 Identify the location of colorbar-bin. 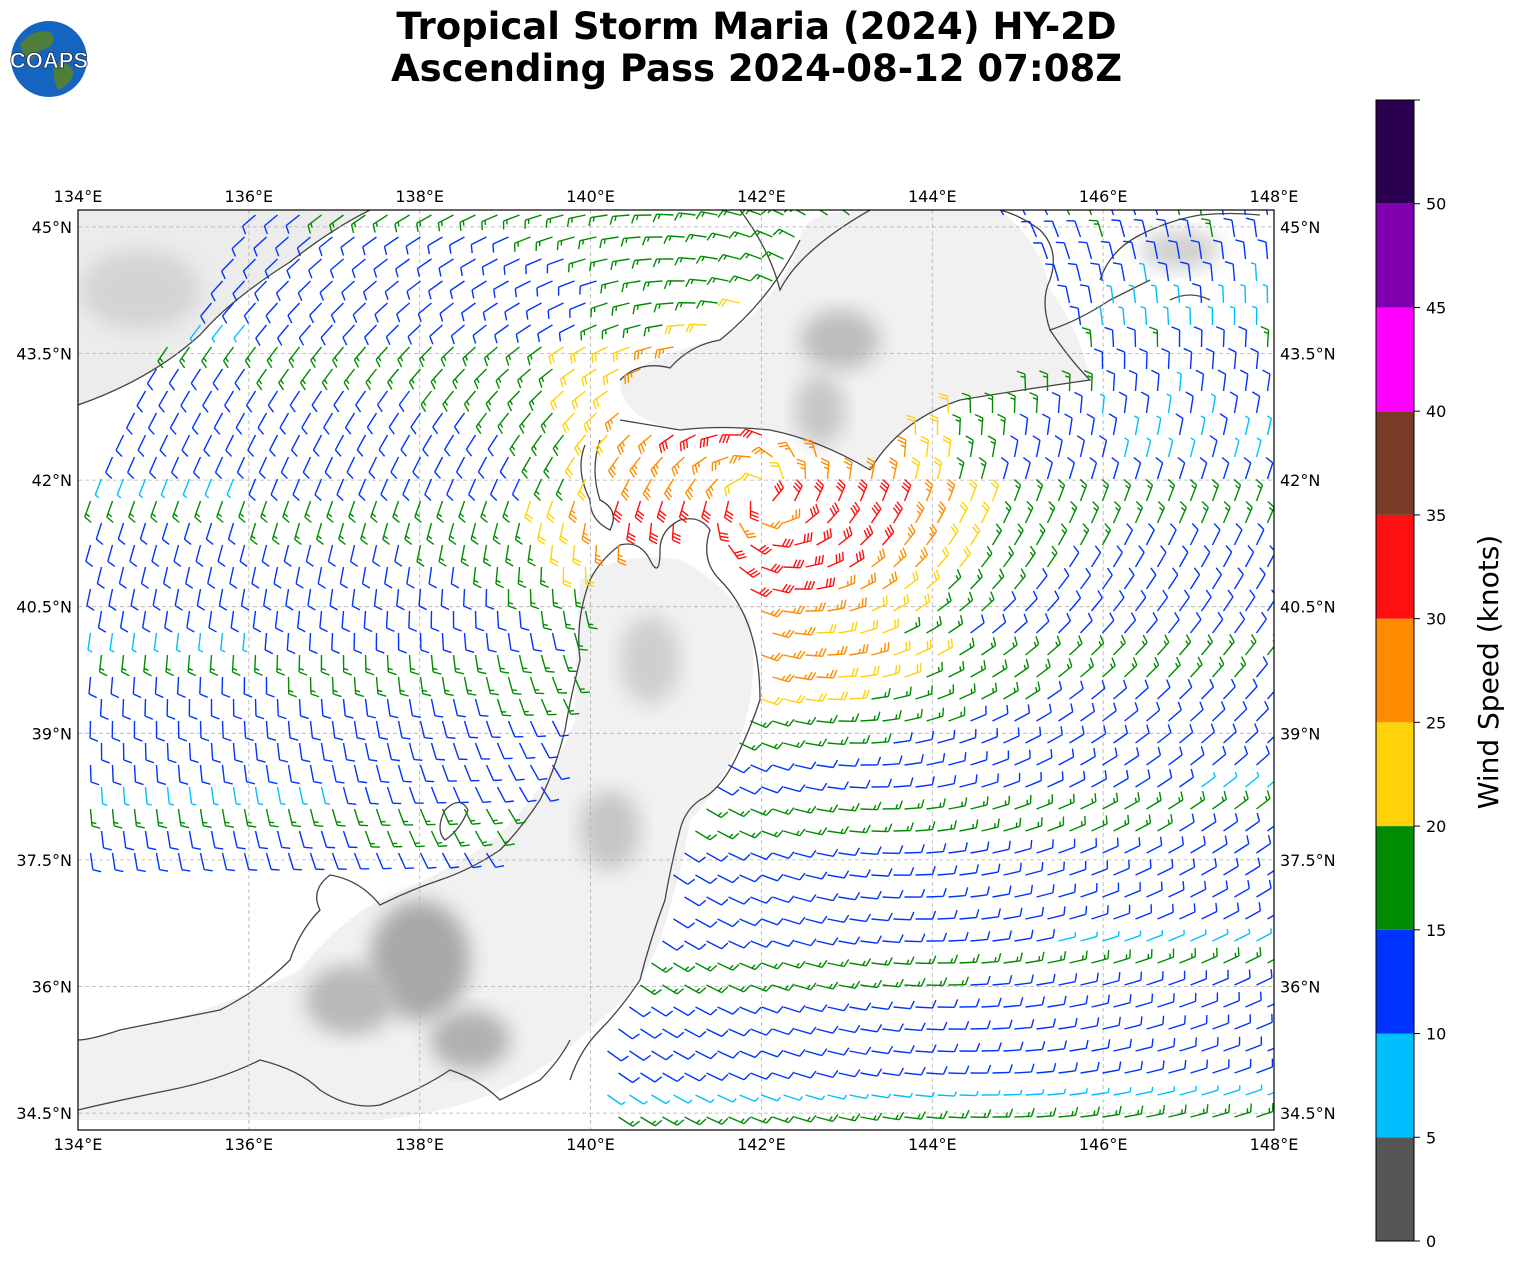
(1395, 1189).